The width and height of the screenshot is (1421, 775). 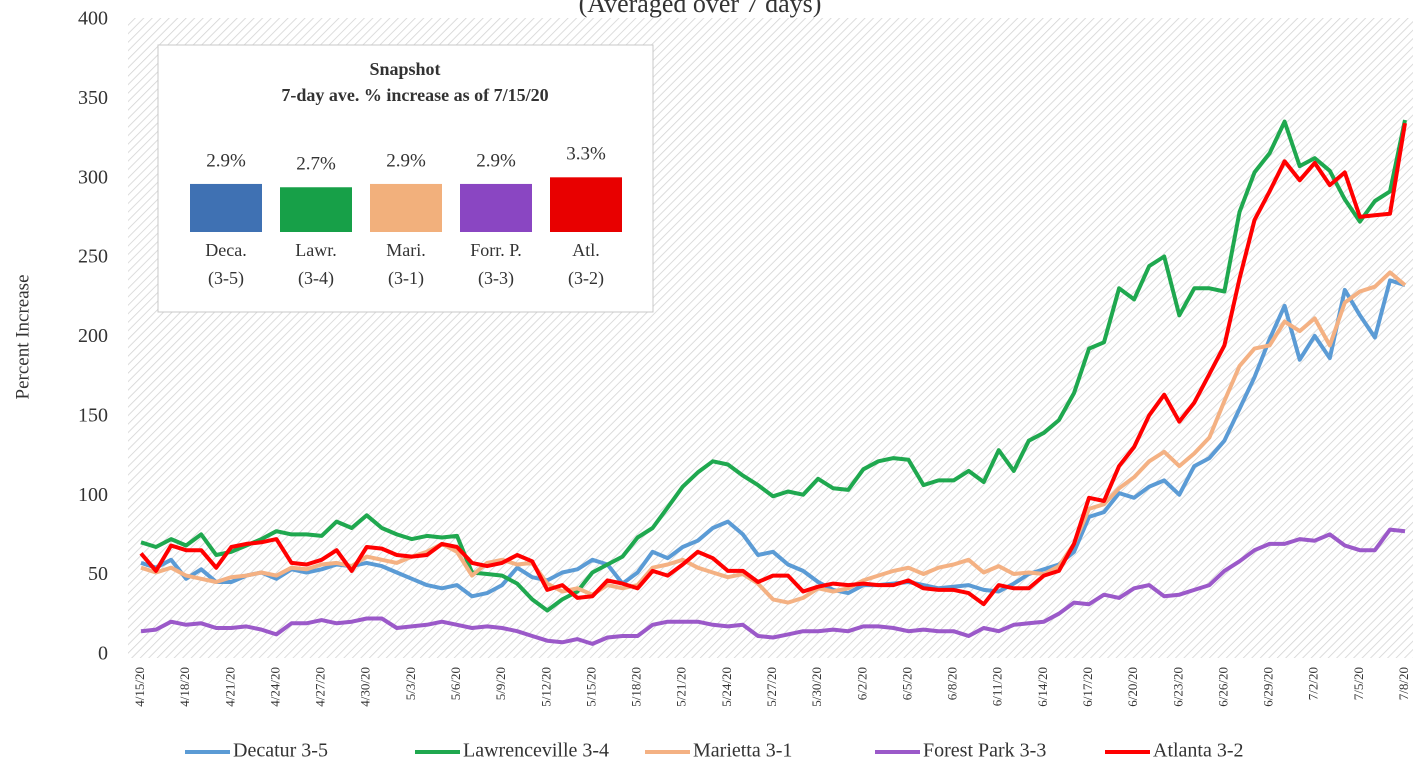 I want to click on x-tick-label: 4/21/20, so click(x=229, y=687).